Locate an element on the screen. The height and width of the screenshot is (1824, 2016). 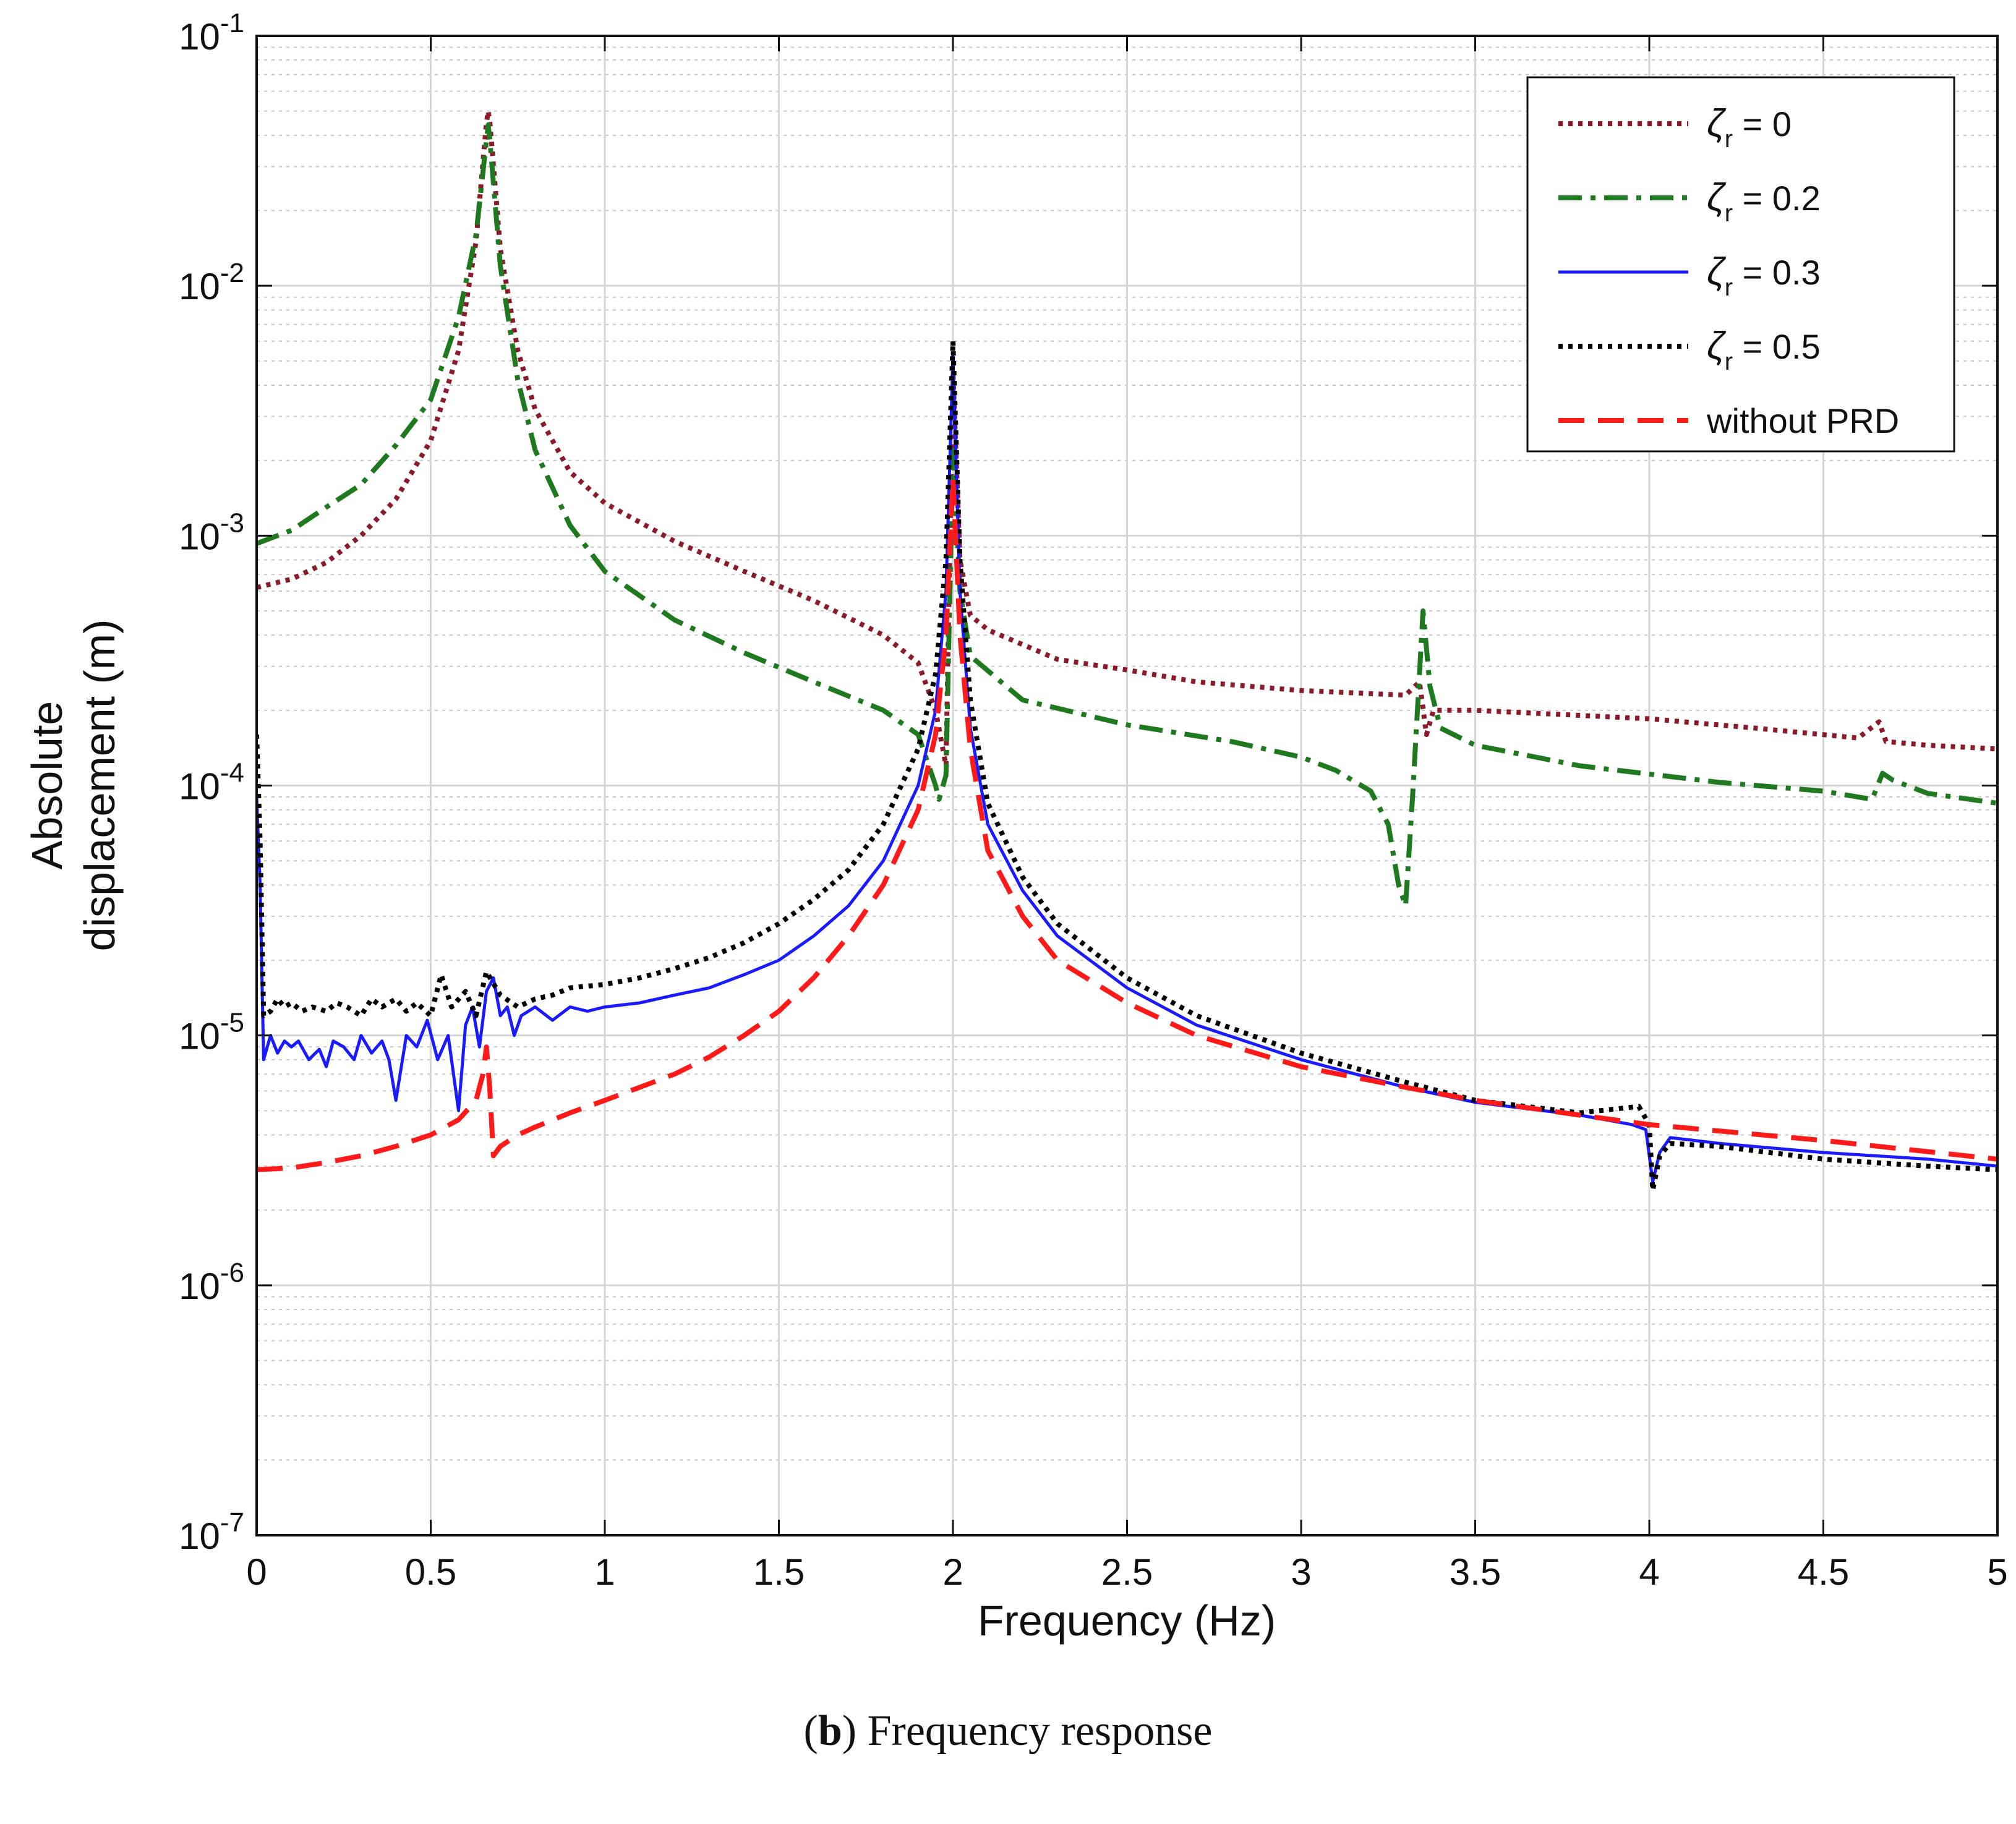
legend-label-4: without PRD is located at coordinates (1802, 420).